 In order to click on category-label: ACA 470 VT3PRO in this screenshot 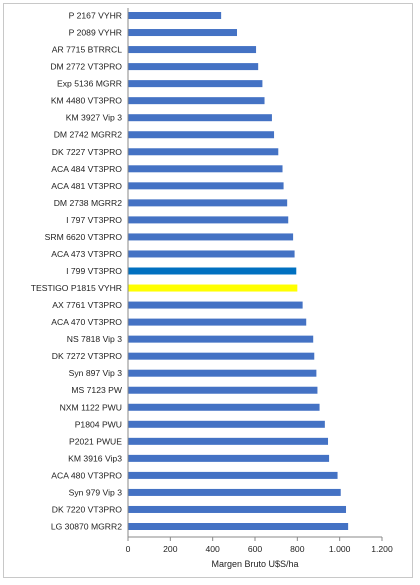, I will do `click(86, 322)`.